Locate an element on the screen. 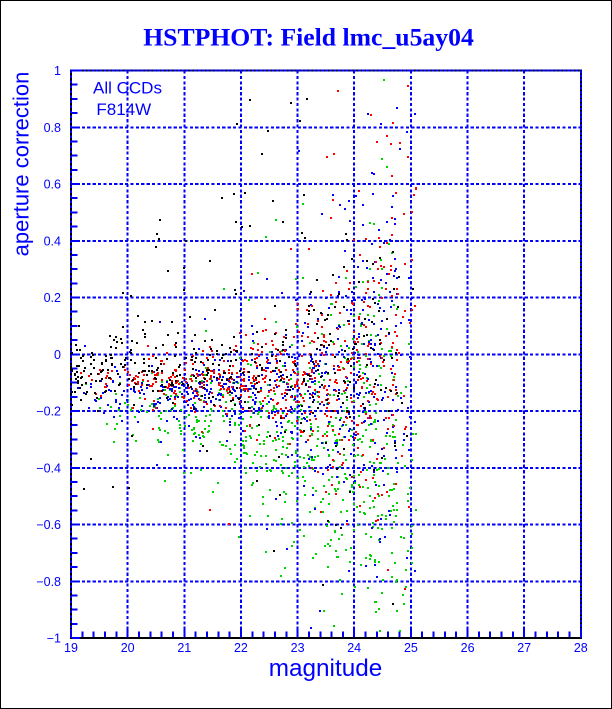 Image resolution: width=612 pixels, height=709 pixels. svg-text: 20 is located at coordinates (128, 648).